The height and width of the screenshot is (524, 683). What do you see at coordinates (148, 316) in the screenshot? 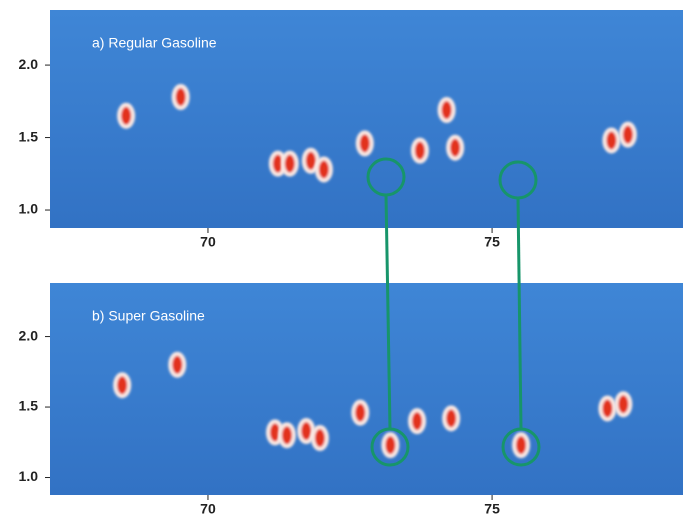
I see `panel-title: b) Super Gasoline` at bounding box center [148, 316].